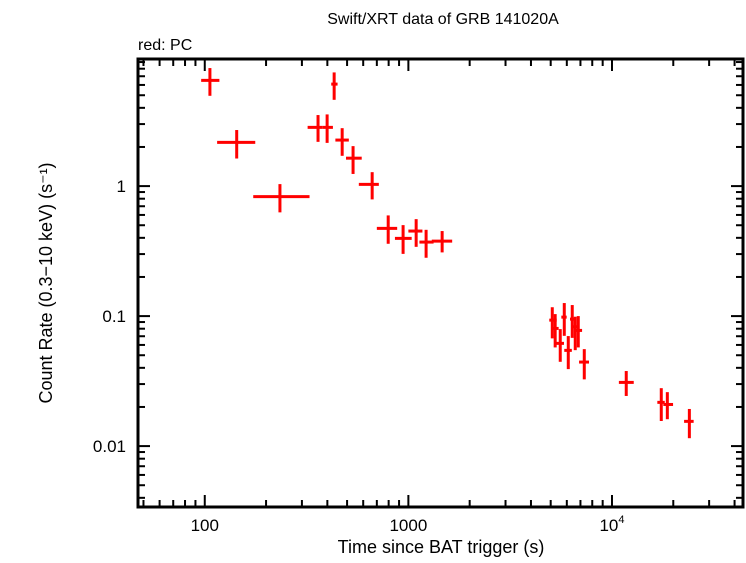 The height and width of the screenshot is (563, 746). I want to click on x-axis-label: Time since BAT trigger (s), so click(441, 547).